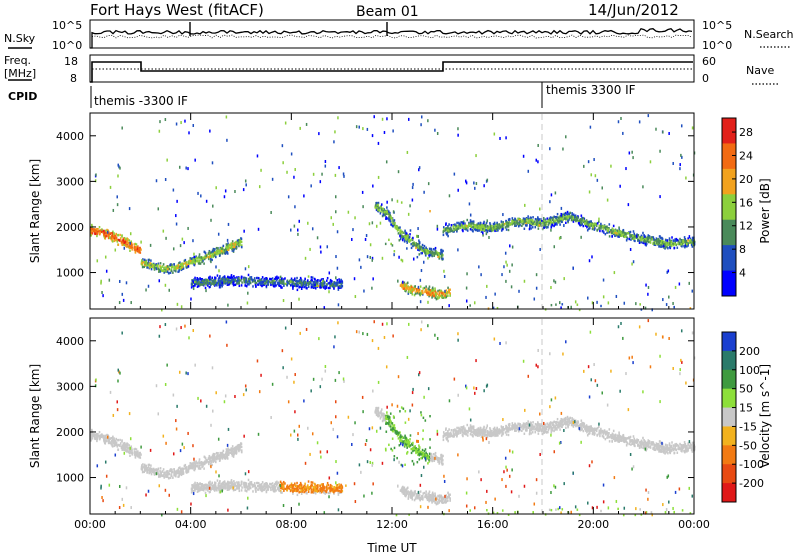  Describe the element at coordinates (769, 34) in the screenshot. I see `nsearch-label: N.Search` at that location.